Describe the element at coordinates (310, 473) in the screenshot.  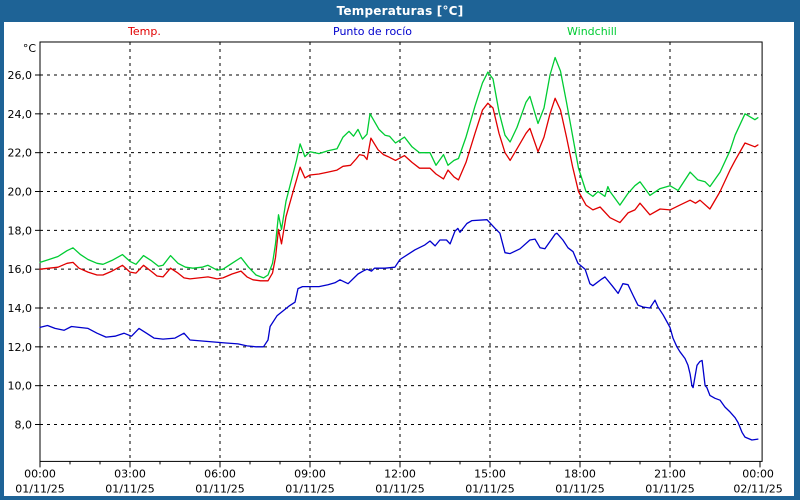
I see `axis-tick-label: 09:00` at that location.